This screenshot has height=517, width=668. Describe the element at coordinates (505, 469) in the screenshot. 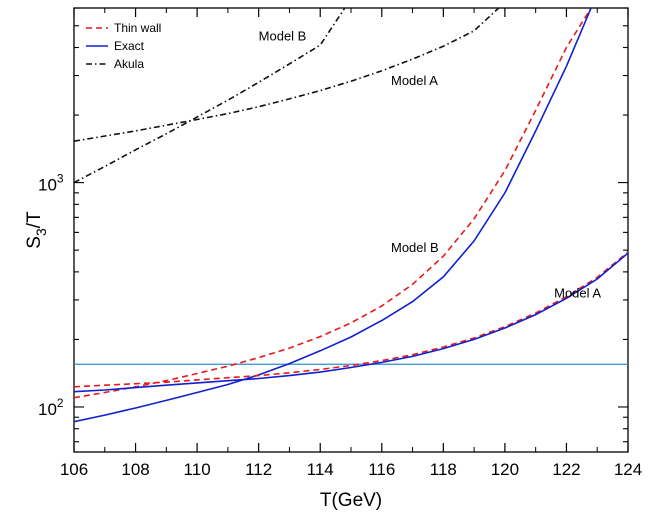

I see `x-tick-label: 120` at that location.